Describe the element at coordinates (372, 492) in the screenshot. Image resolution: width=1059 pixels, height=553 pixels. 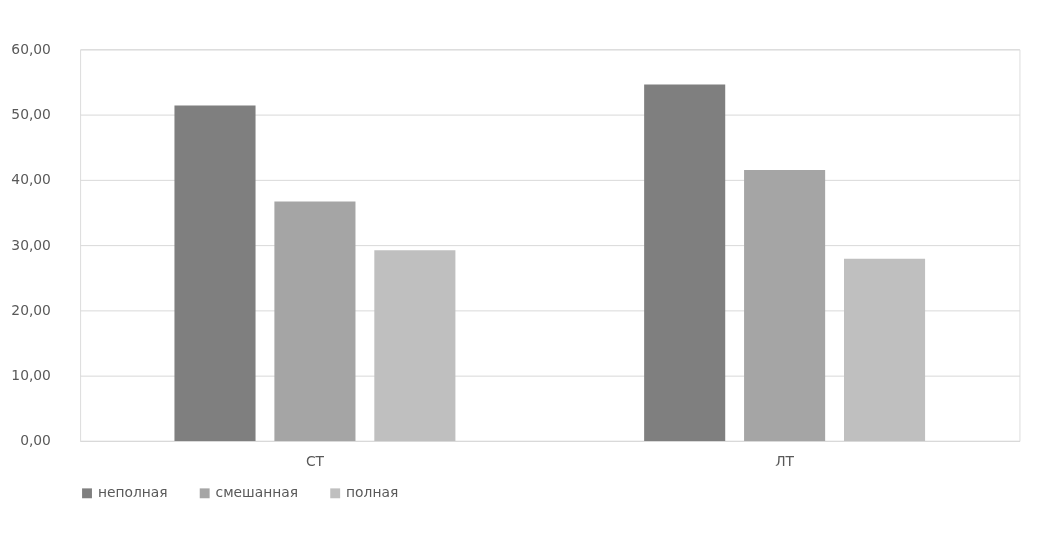
I see `legend-label: полная` at that location.